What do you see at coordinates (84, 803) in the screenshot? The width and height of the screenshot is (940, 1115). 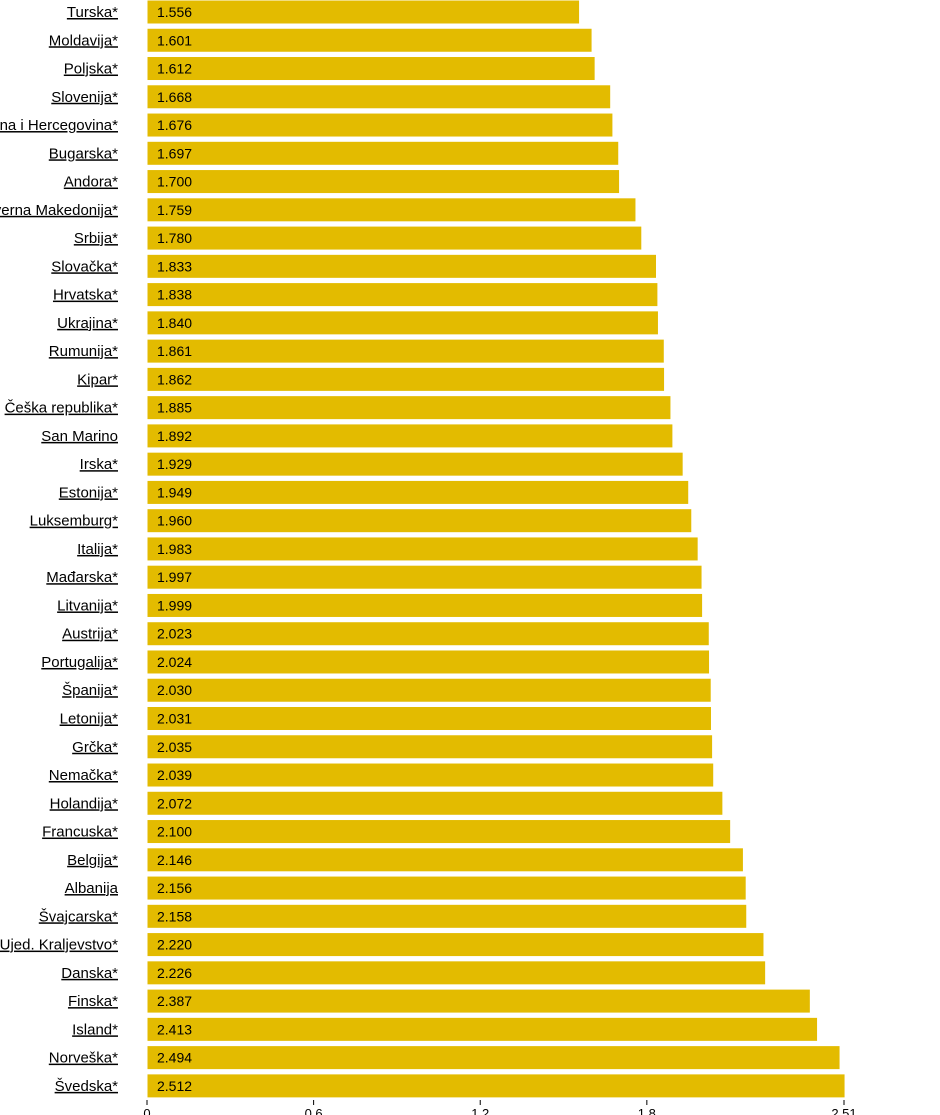 I see `category-label: Holandija*` at bounding box center [84, 803].